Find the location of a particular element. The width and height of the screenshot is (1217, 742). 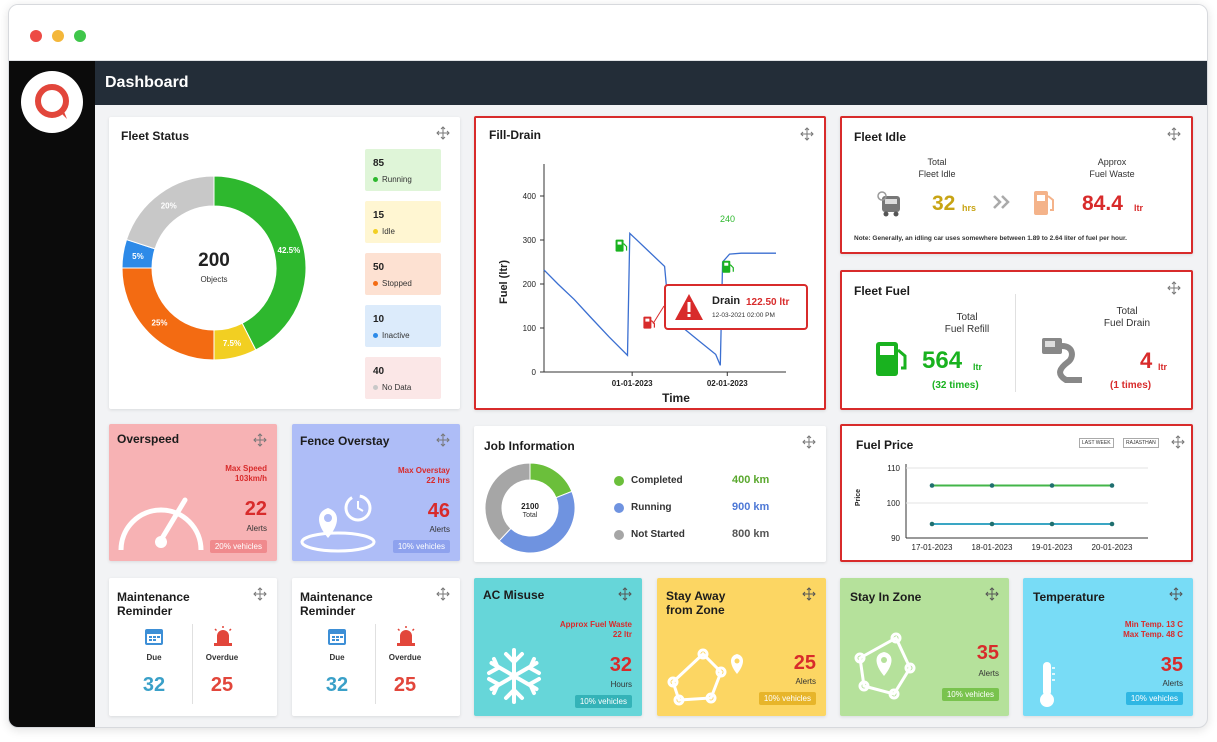

fleet-status-donut: 42.5% 7.5% 25% 5% 20% is located at coordinates (214, 268).